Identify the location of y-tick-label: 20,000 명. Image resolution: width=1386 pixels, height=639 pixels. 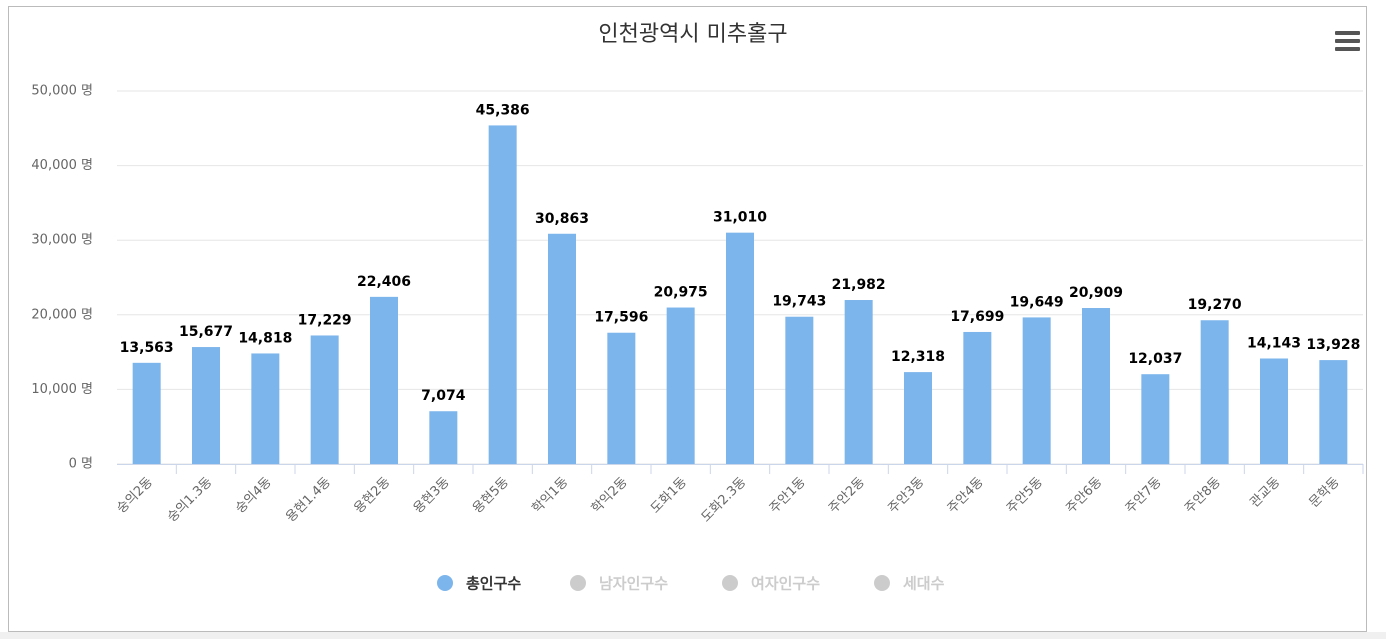
(62, 314).